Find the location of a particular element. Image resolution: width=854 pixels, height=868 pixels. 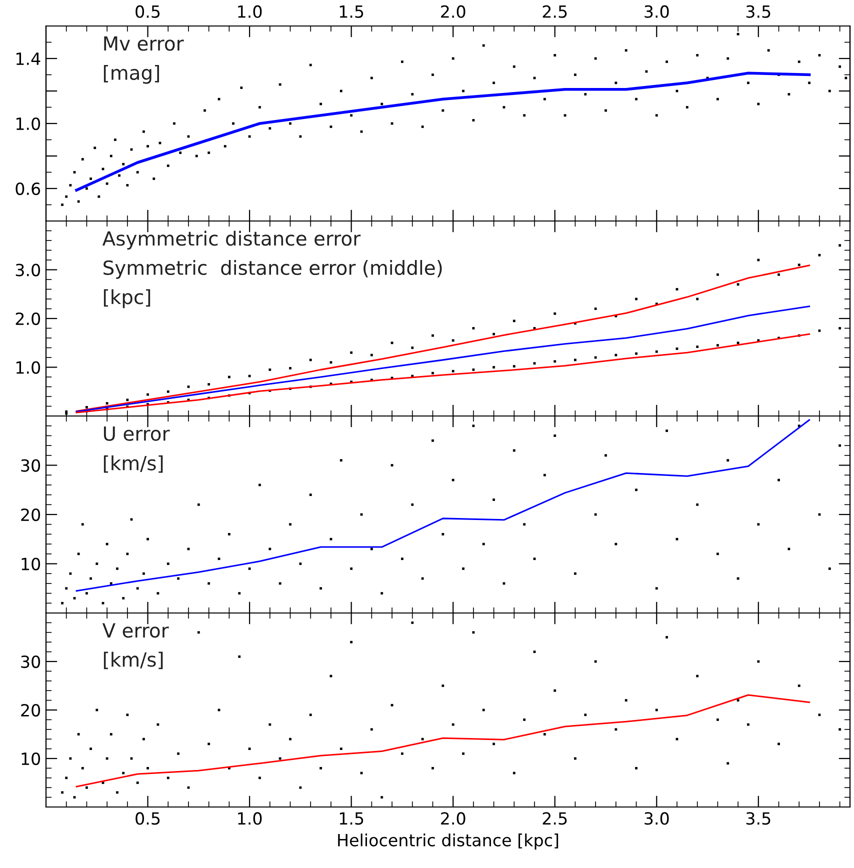

y-tick-label: 3.0 is located at coordinates (28, 270).